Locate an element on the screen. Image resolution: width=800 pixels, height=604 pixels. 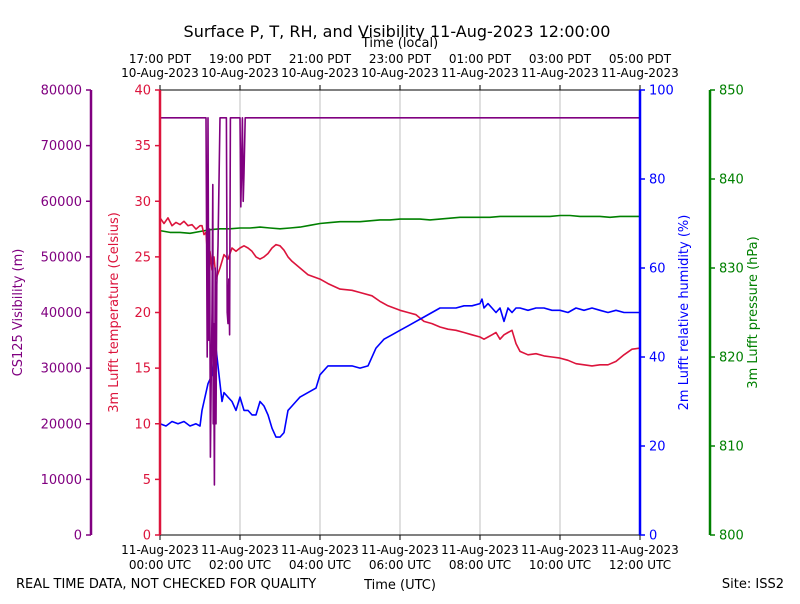
y-axis-label-humidity: 2m Lufft relative humidity (%) is located at coordinates (684, 313).